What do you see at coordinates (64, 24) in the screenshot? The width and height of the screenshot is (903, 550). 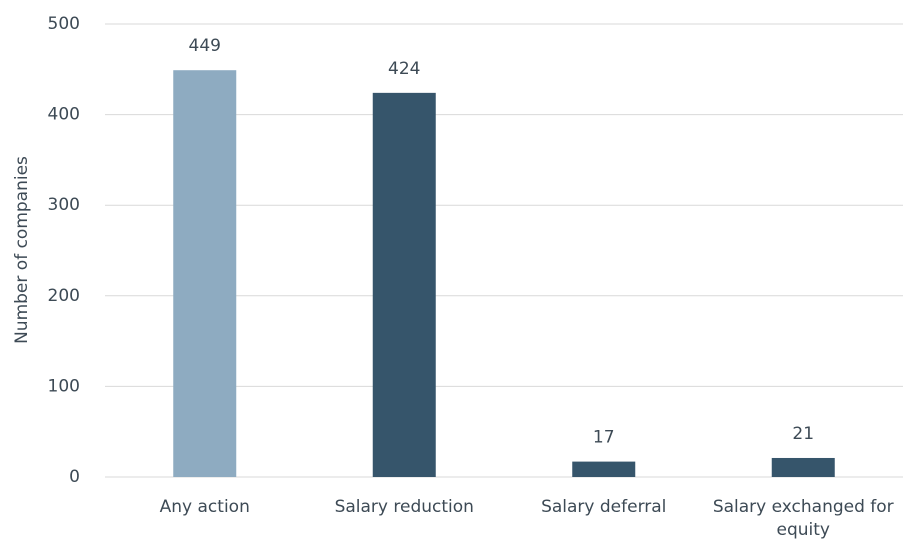 I see `y-tick-label: 500` at bounding box center [64, 24].